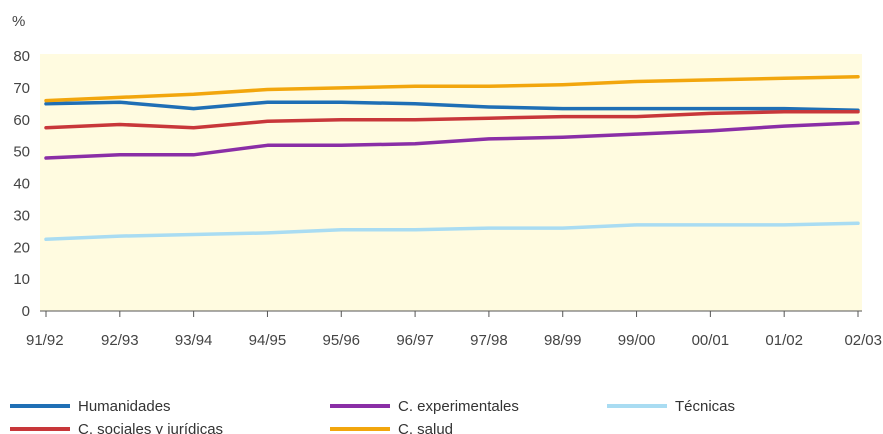 The height and width of the screenshot is (434, 883). I want to click on y-axis: 0 10 20 30 40 50 60 70 80, so click(21, 184).